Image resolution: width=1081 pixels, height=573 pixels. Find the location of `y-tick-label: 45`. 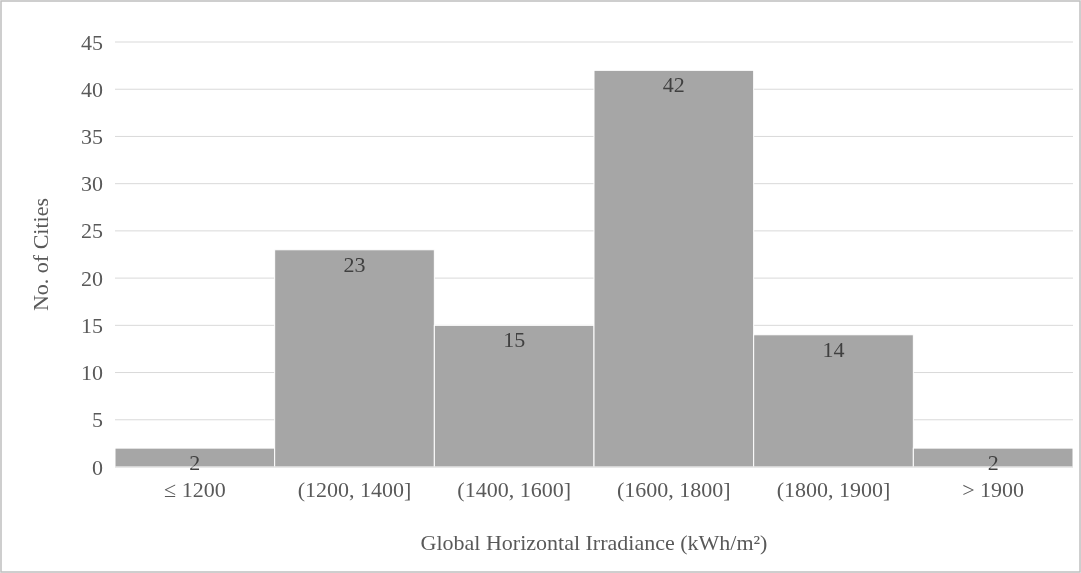

y-tick-label: 45 is located at coordinates (92, 42).